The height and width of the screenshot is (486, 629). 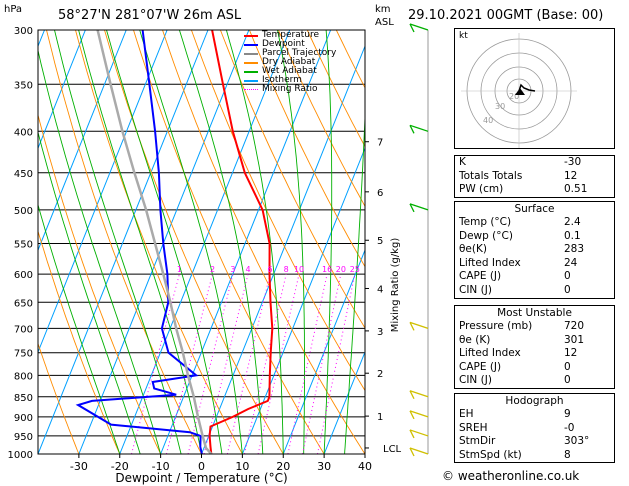 I want to click on legend-item: Dewpoint, so click(x=314, y=44).